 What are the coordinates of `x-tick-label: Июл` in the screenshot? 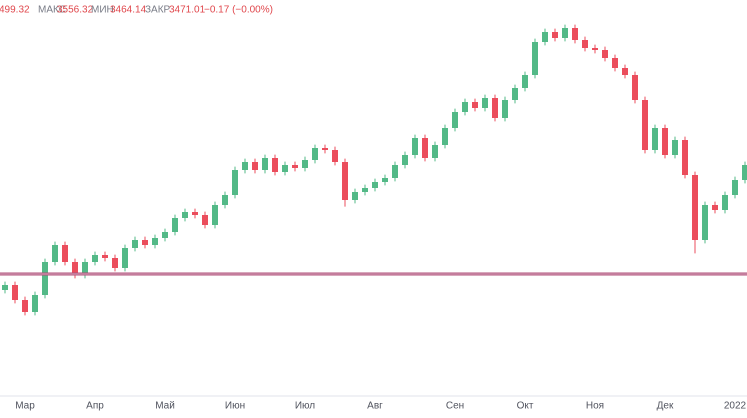 It's located at (305, 406).